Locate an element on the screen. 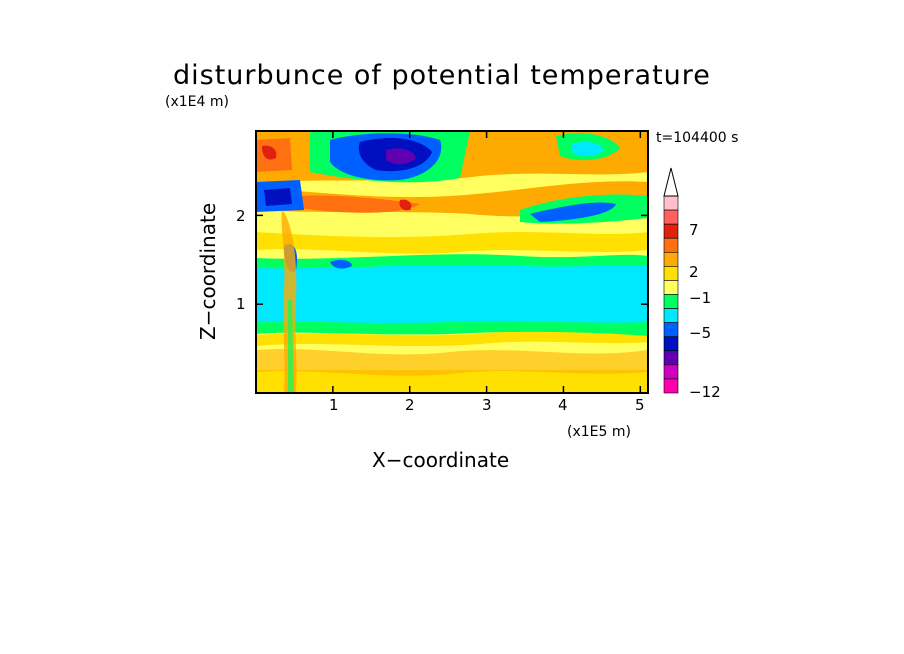 The image size is (904, 654). x-tick-label: 4 is located at coordinates (563, 405).